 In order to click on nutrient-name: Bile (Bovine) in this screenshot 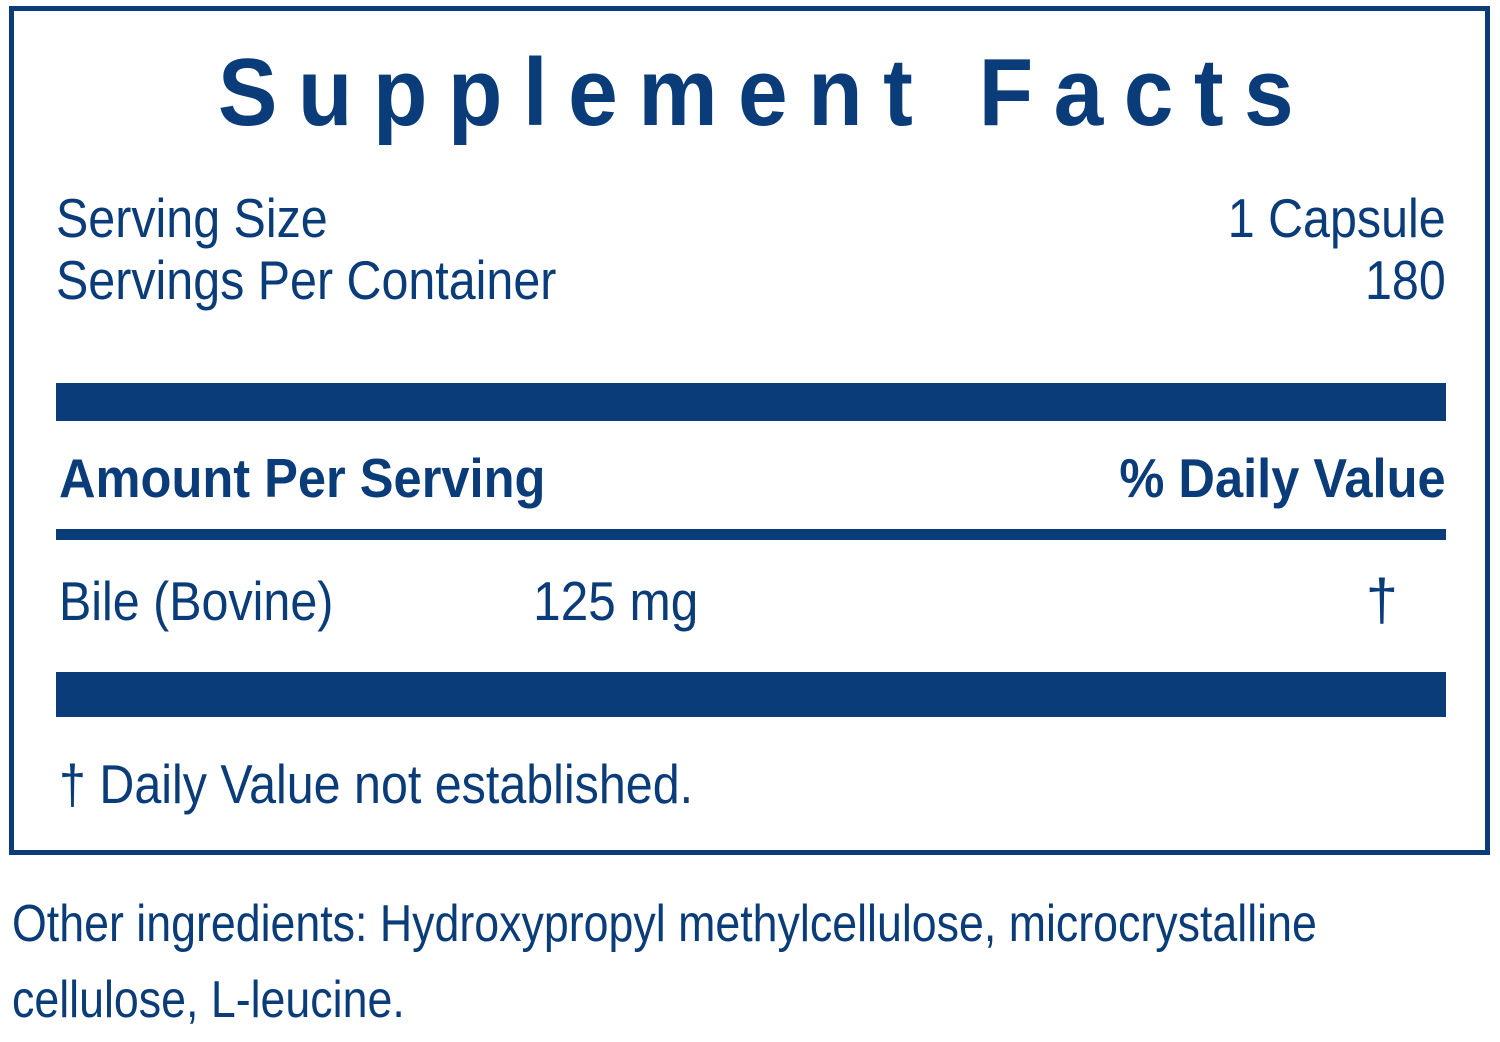, I will do `click(196, 601)`.